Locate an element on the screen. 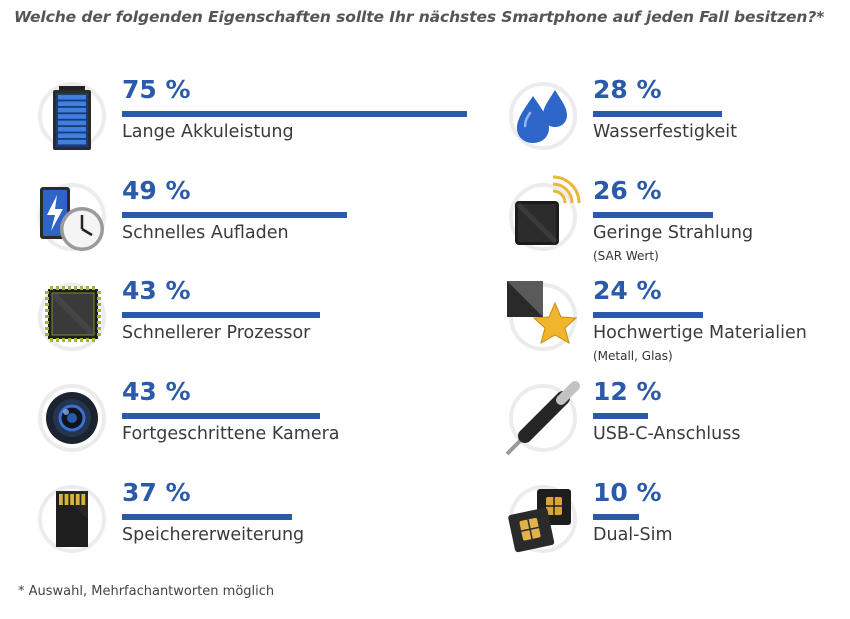 The height and width of the screenshot is (619, 850). materials-star-icon is located at coordinates (542, 313).